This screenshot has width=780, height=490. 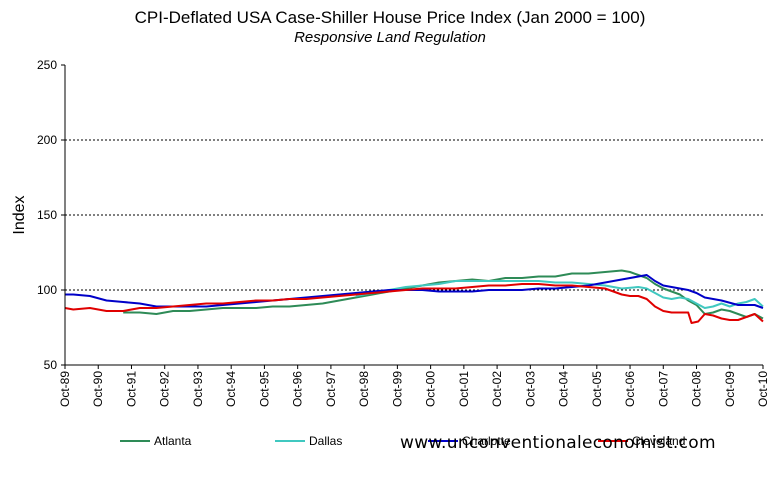 I want to click on x-tick-label: Oct-02, so click(x=497, y=389).